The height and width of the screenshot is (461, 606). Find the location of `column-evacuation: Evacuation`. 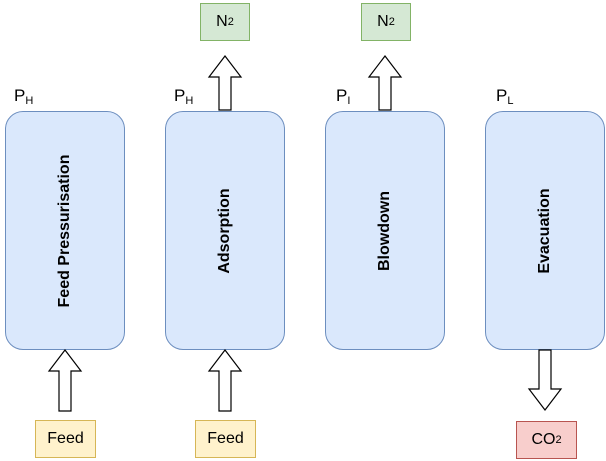

column-evacuation: Evacuation is located at coordinates (545, 230).